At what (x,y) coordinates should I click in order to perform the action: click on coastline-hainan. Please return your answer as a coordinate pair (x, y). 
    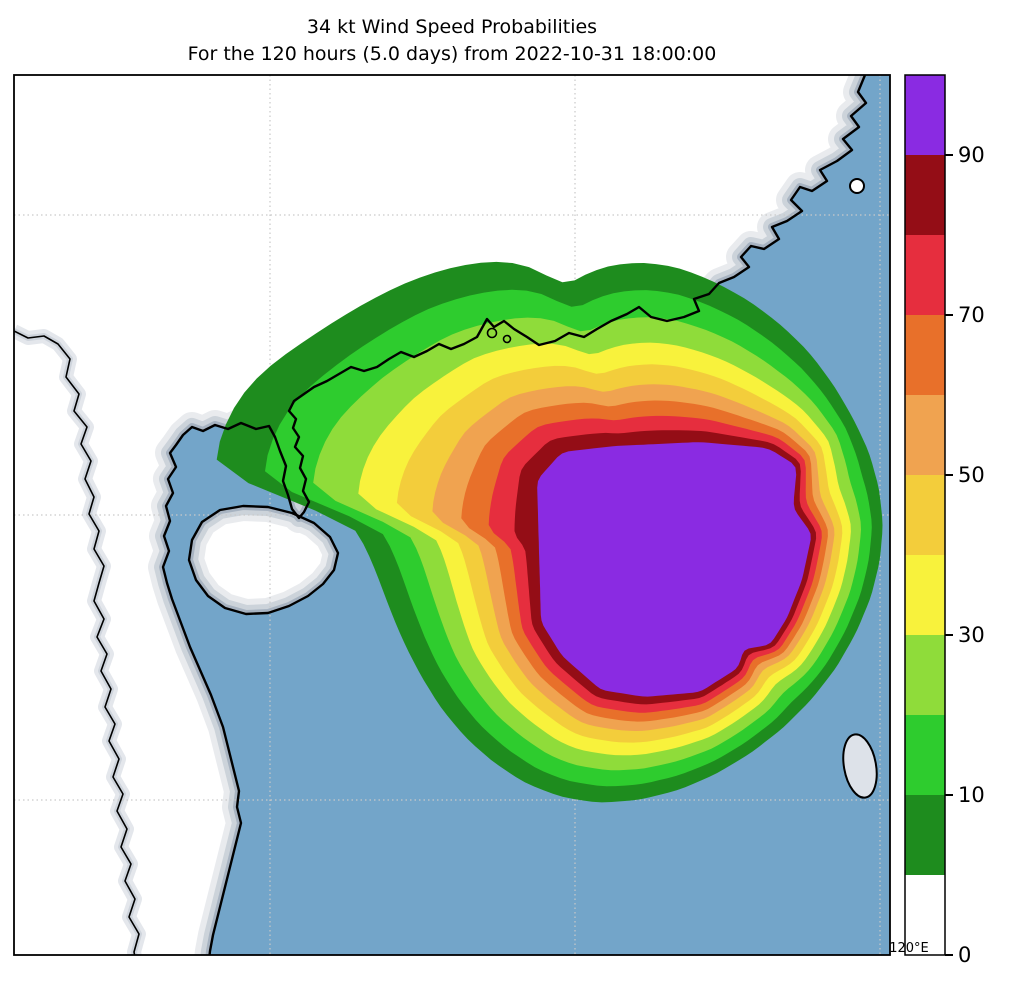
    Looking at the image, I should click on (263, 560).